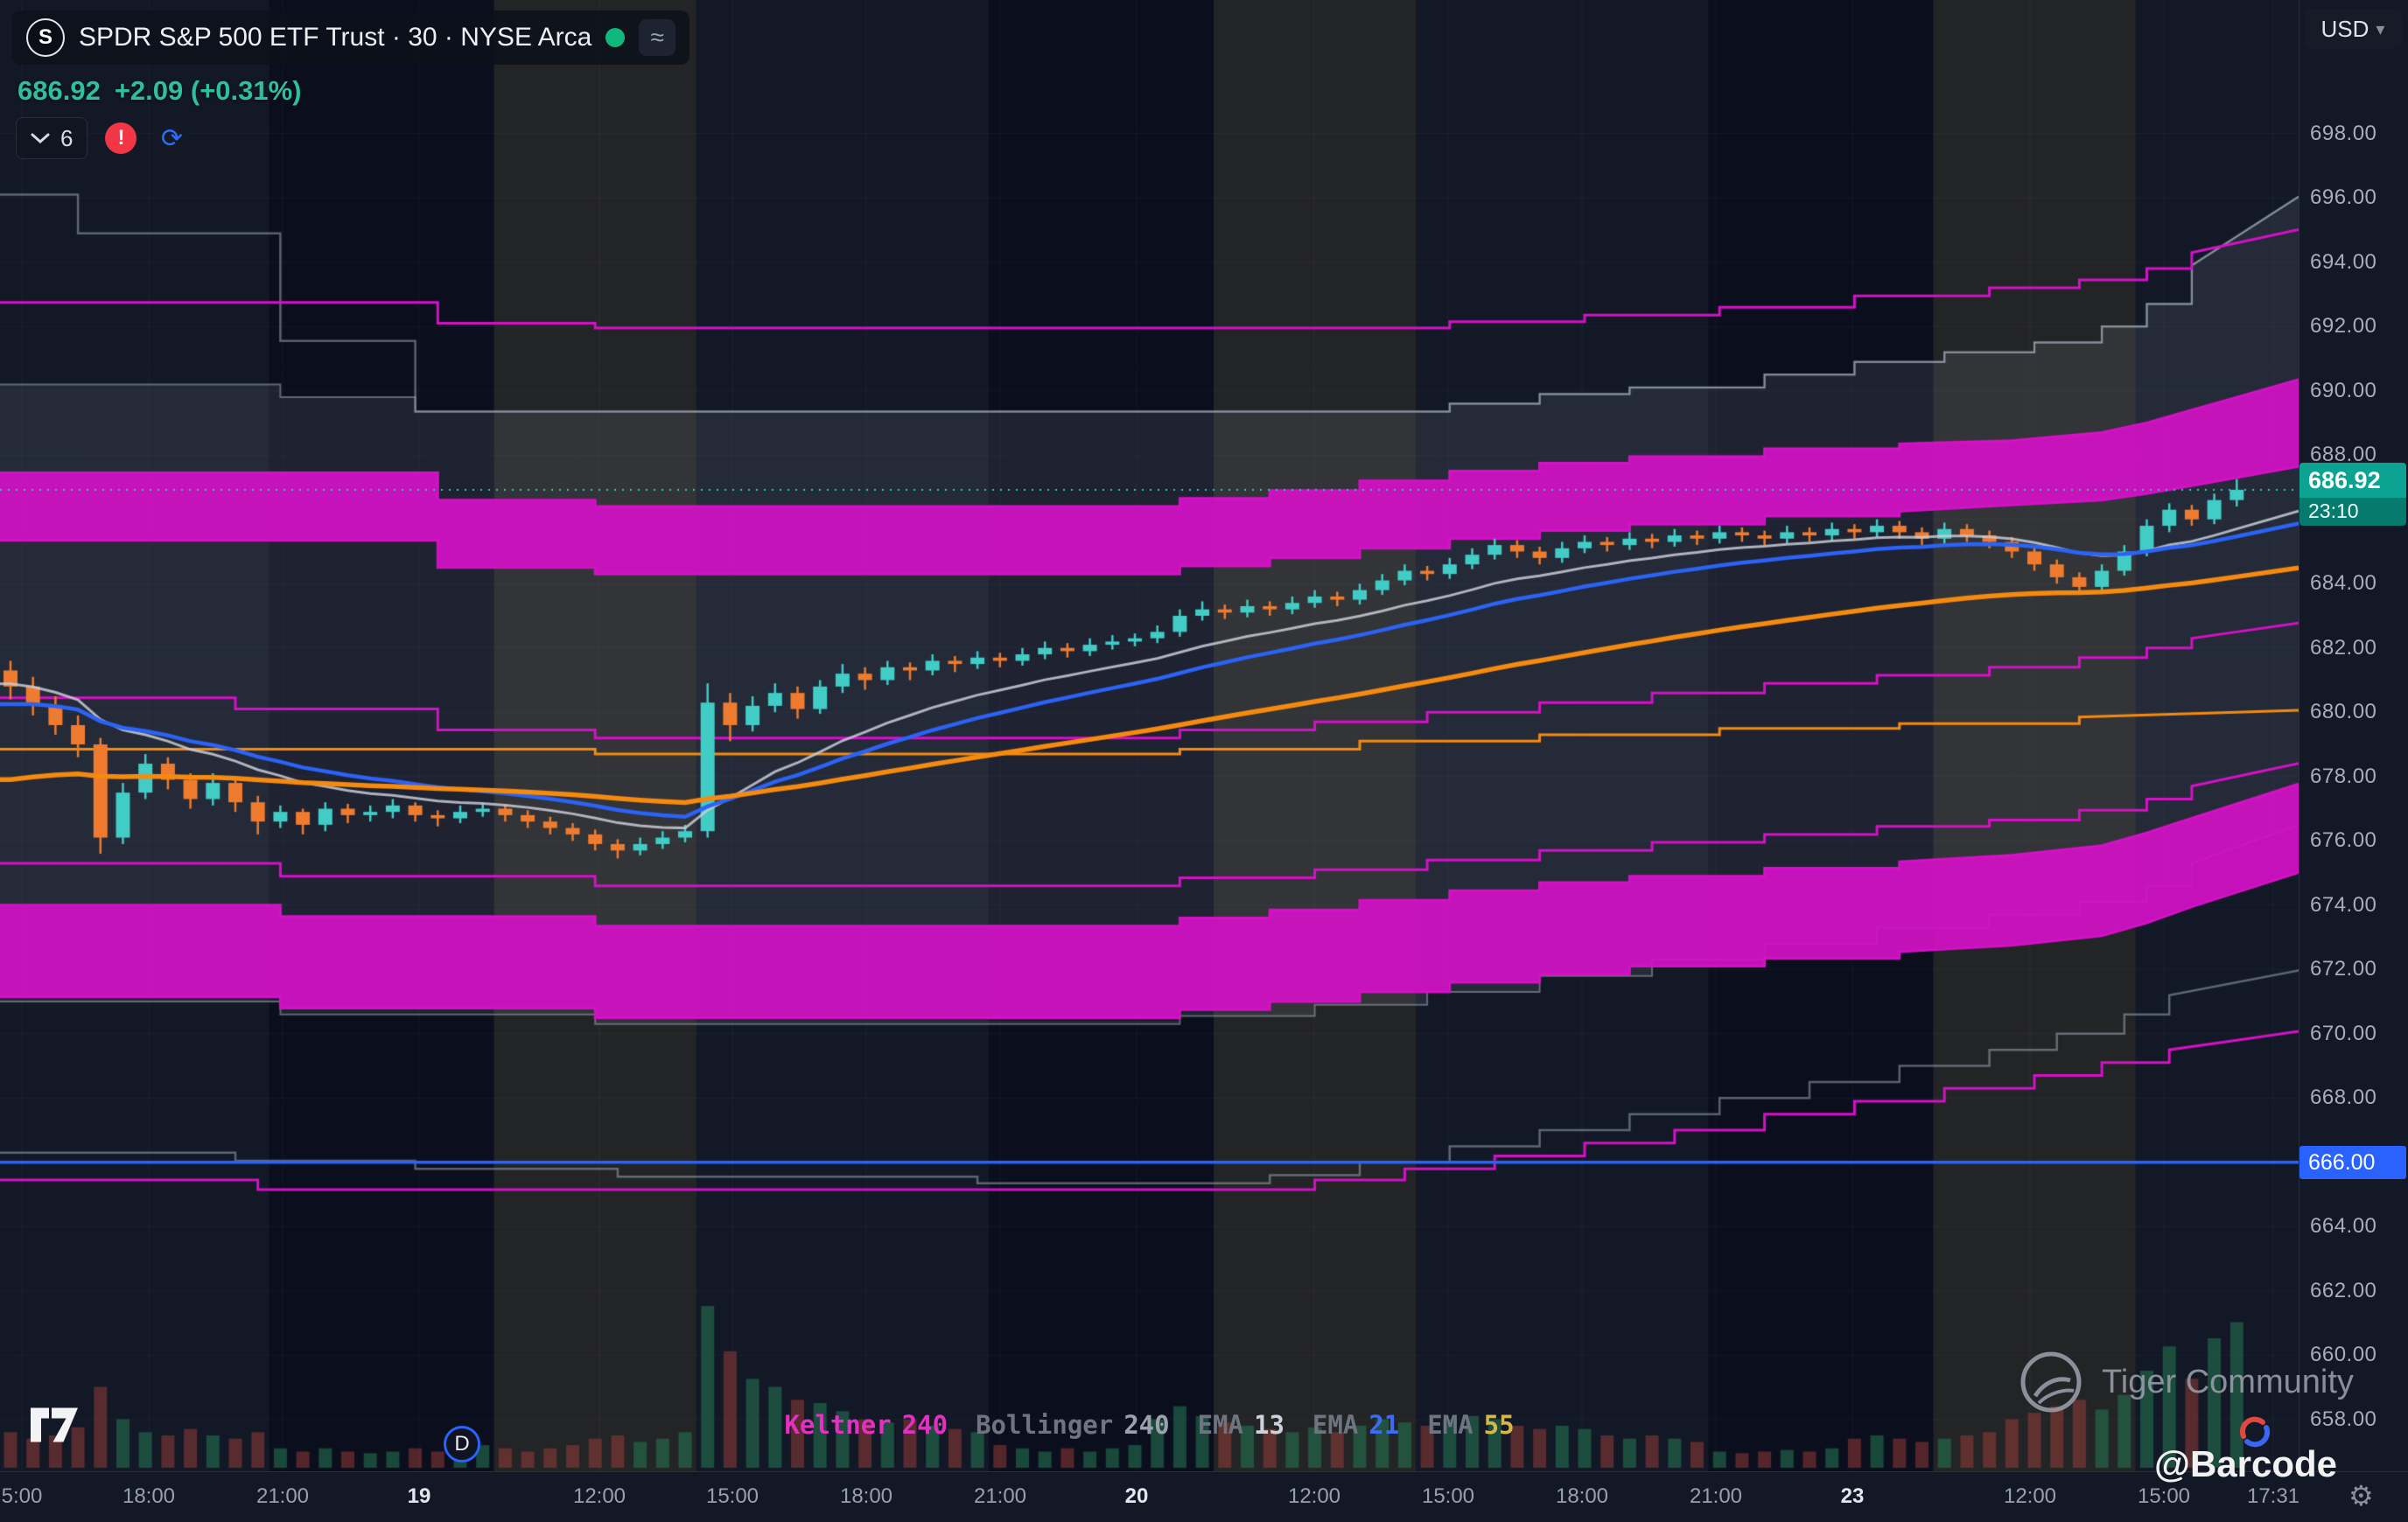 The image size is (2408, 1522). What do you see at coordinates (52, 138) in the screenshot?
I see `collapse-indicators-button: 6` at bounding box center [52, 138].